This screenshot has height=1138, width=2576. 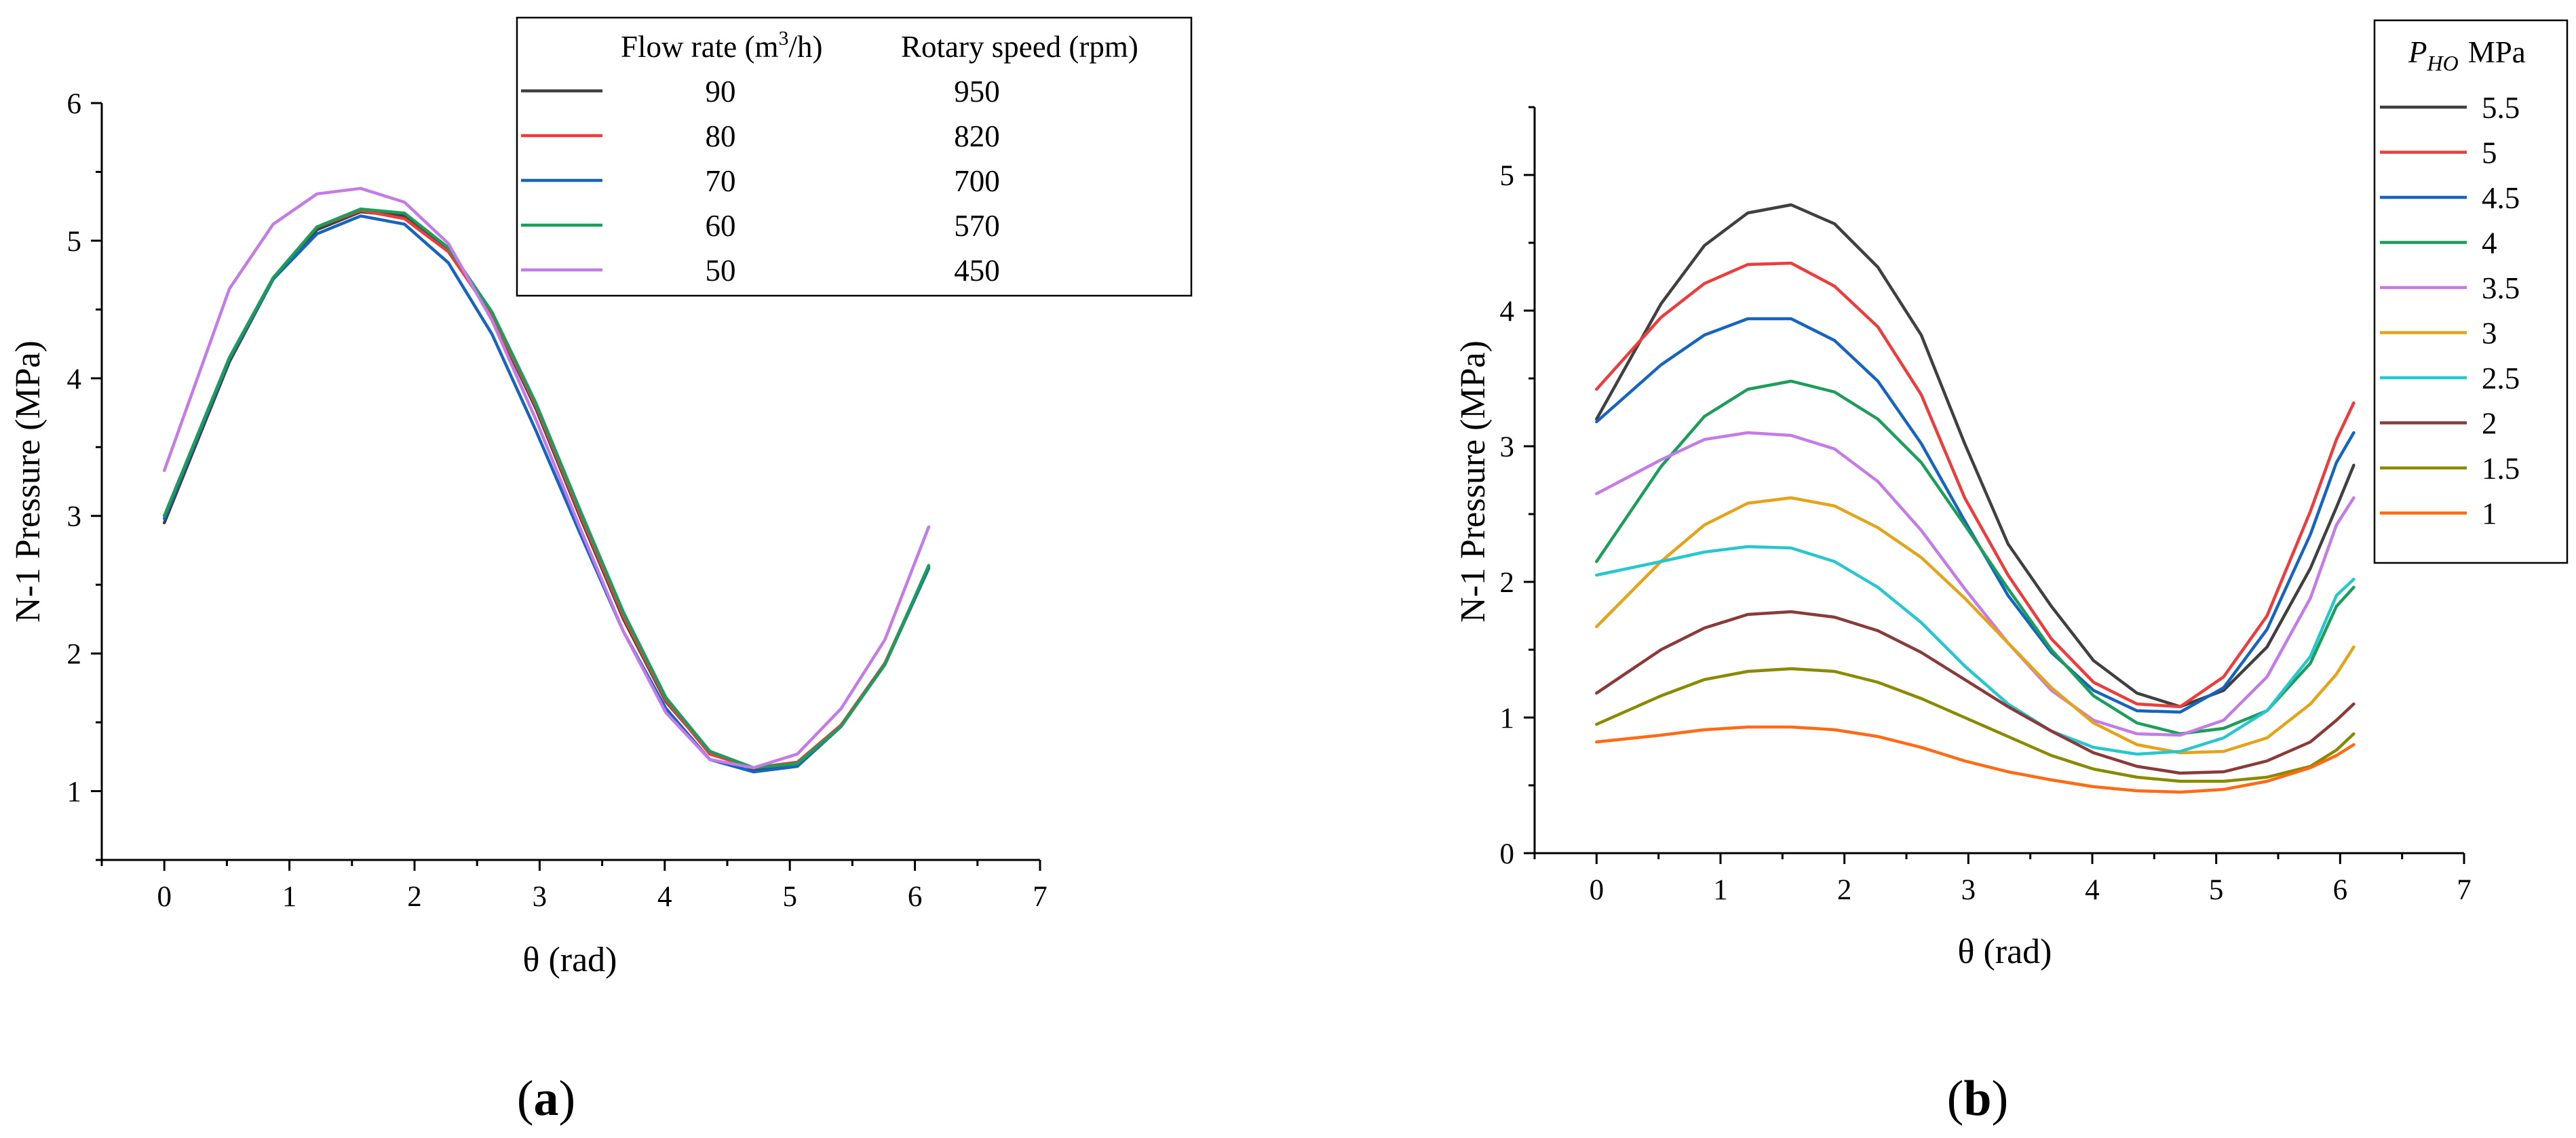 I want to click on chart-b-legend-label: 1.5, so click(x=2501, y=469).